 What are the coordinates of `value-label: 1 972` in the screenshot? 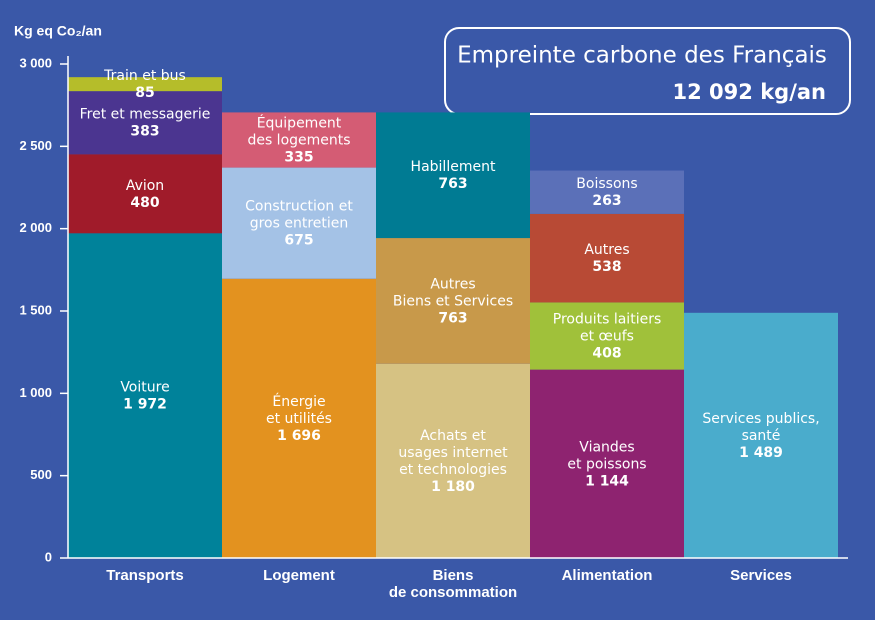 It's located at (145, 405).